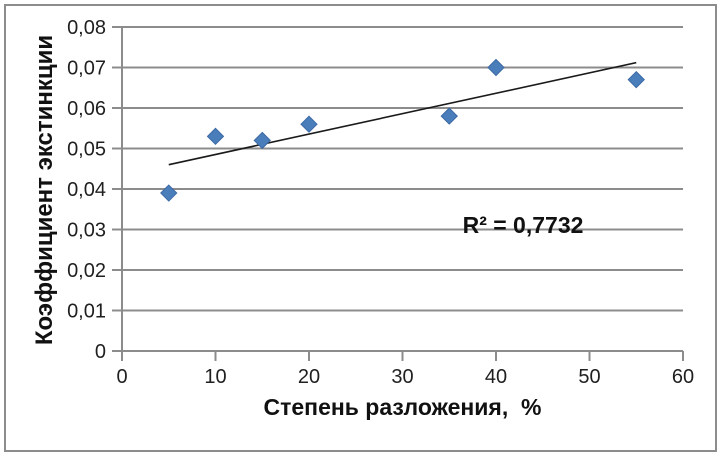 The image size is (723, 458). I want to click on y-tick-label: 0,07, so click(86, 69).